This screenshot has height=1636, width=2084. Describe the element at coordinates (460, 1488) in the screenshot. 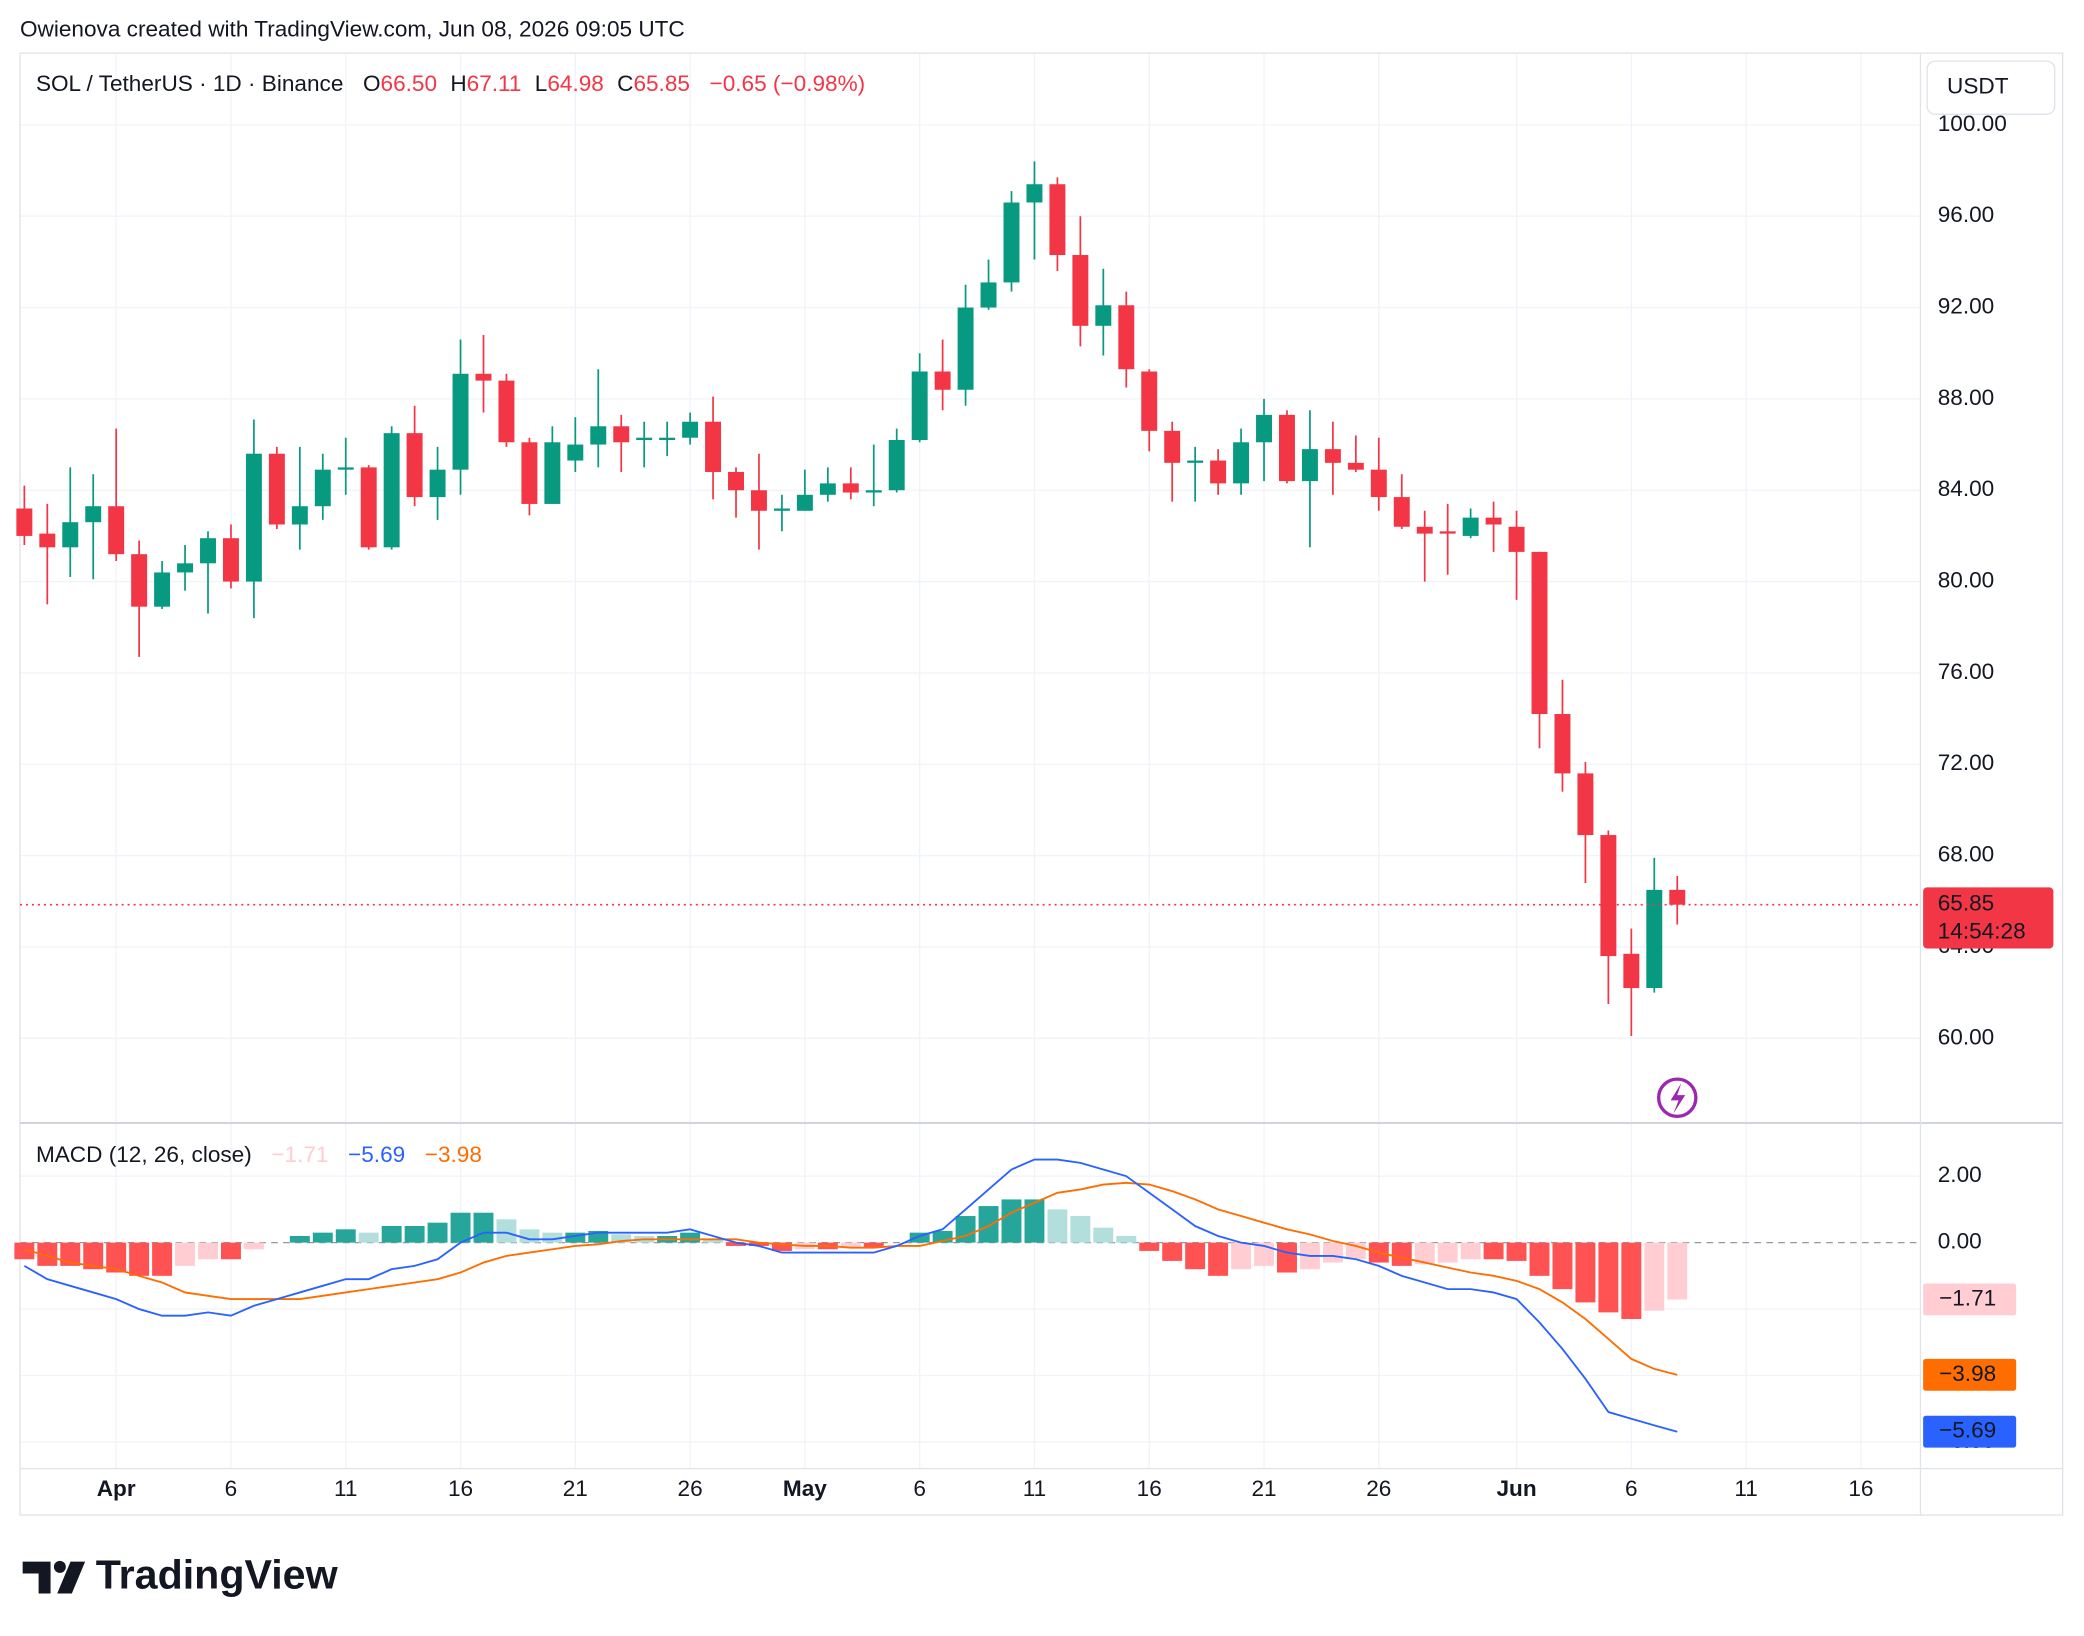

I see `x-tick-label: 16` at that location.